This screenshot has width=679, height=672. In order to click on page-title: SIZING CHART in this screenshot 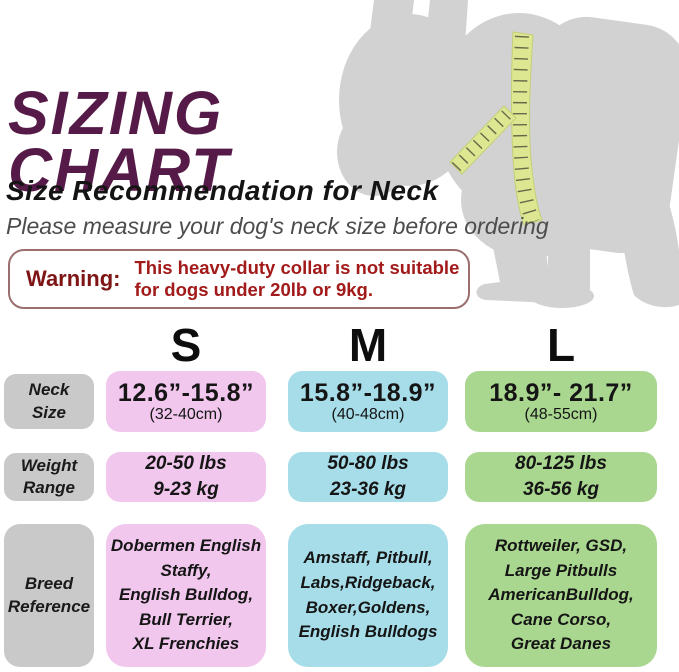, I will do `click(119, 141)`.